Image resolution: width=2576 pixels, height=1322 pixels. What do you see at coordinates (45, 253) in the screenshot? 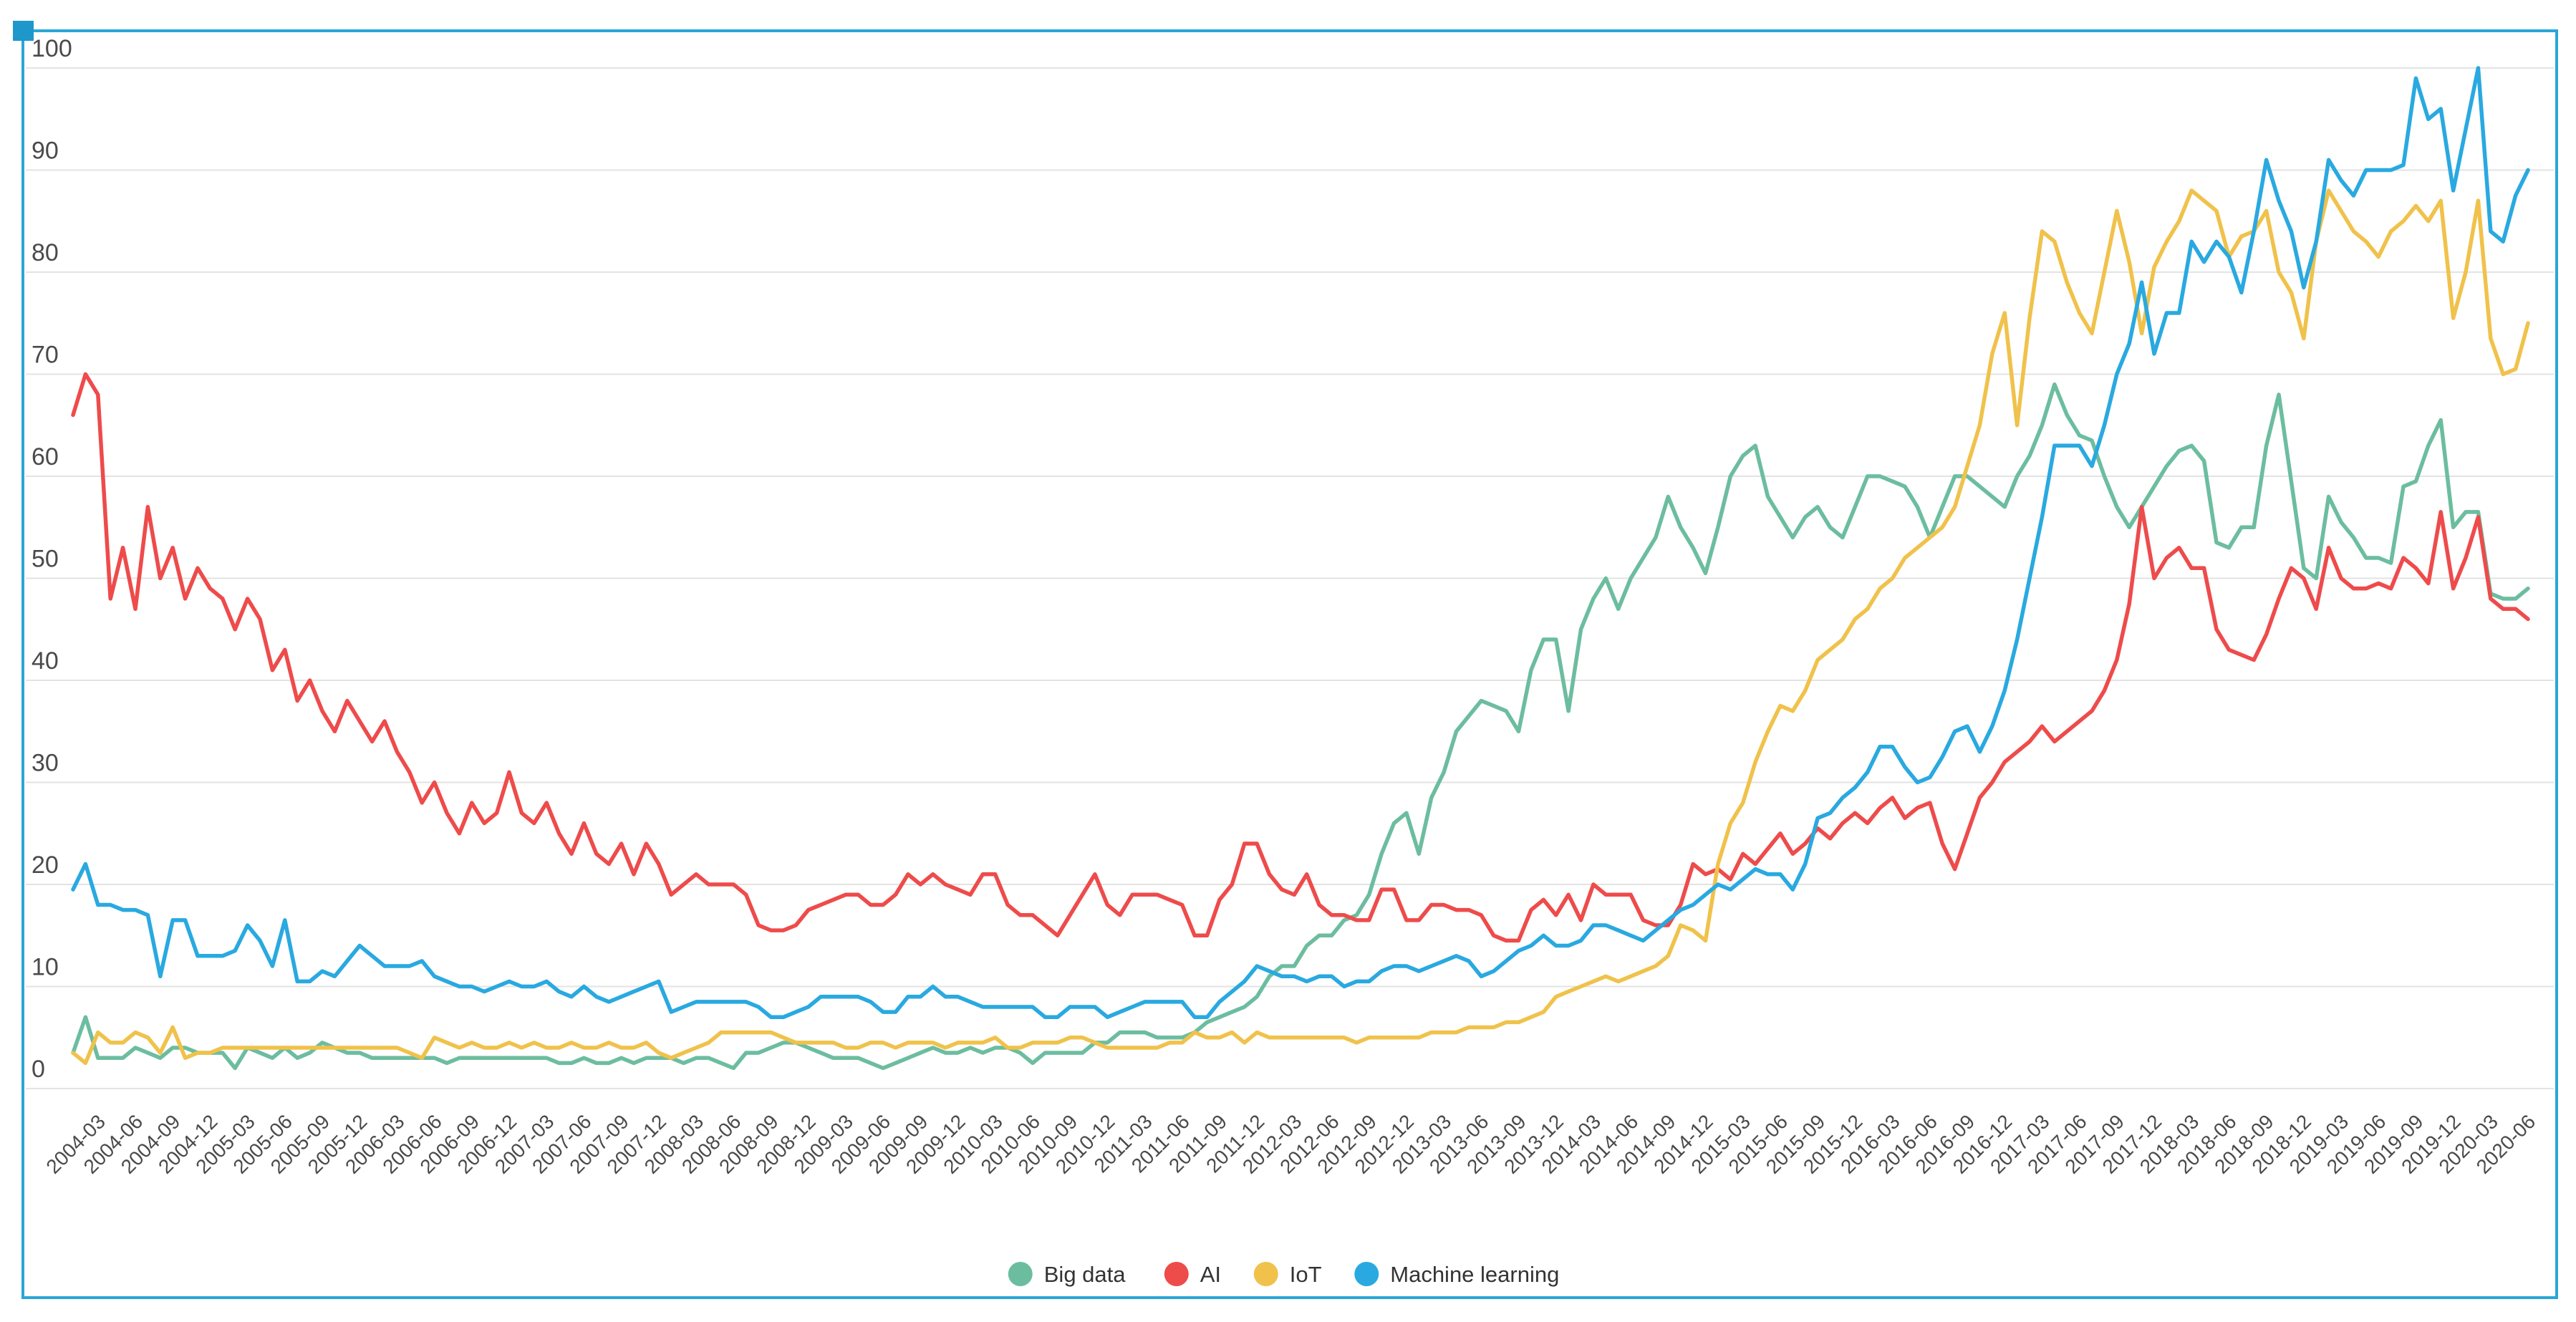
I see `y-tick-label: 80` at bounding box center [45, 253].